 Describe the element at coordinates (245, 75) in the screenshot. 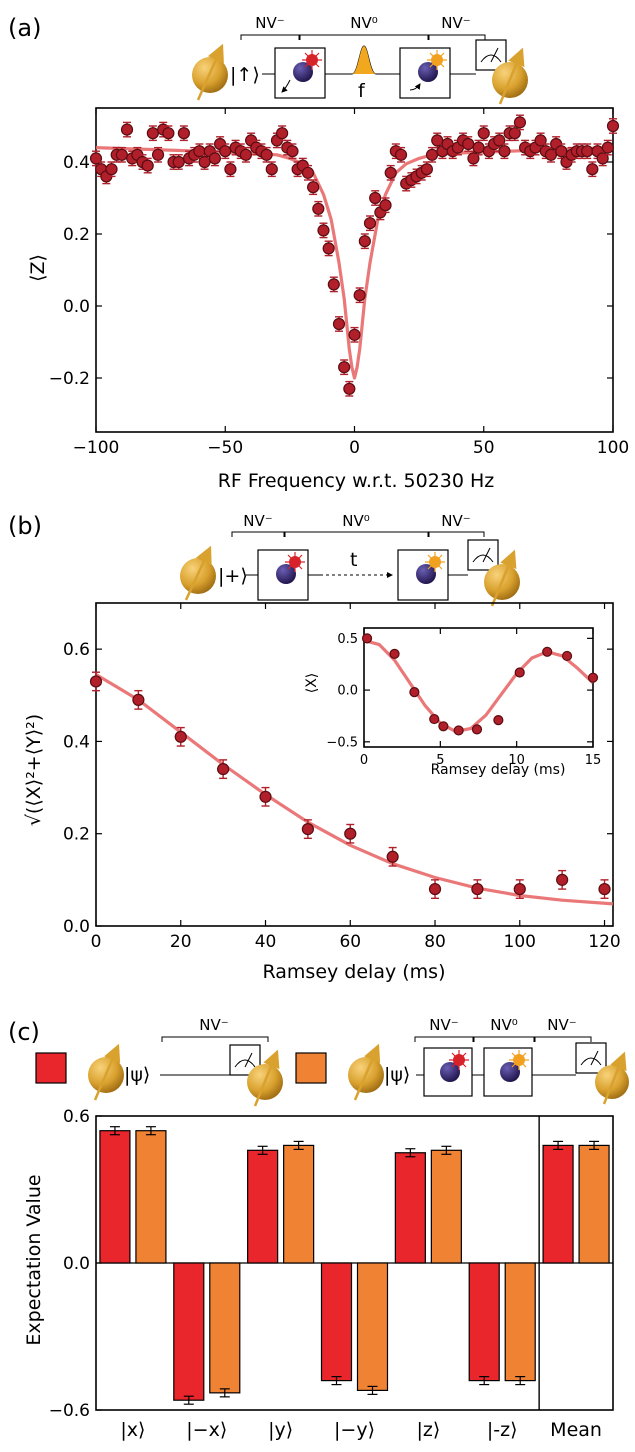

I see `schematic-a-ket: |↑⟩` at that location.